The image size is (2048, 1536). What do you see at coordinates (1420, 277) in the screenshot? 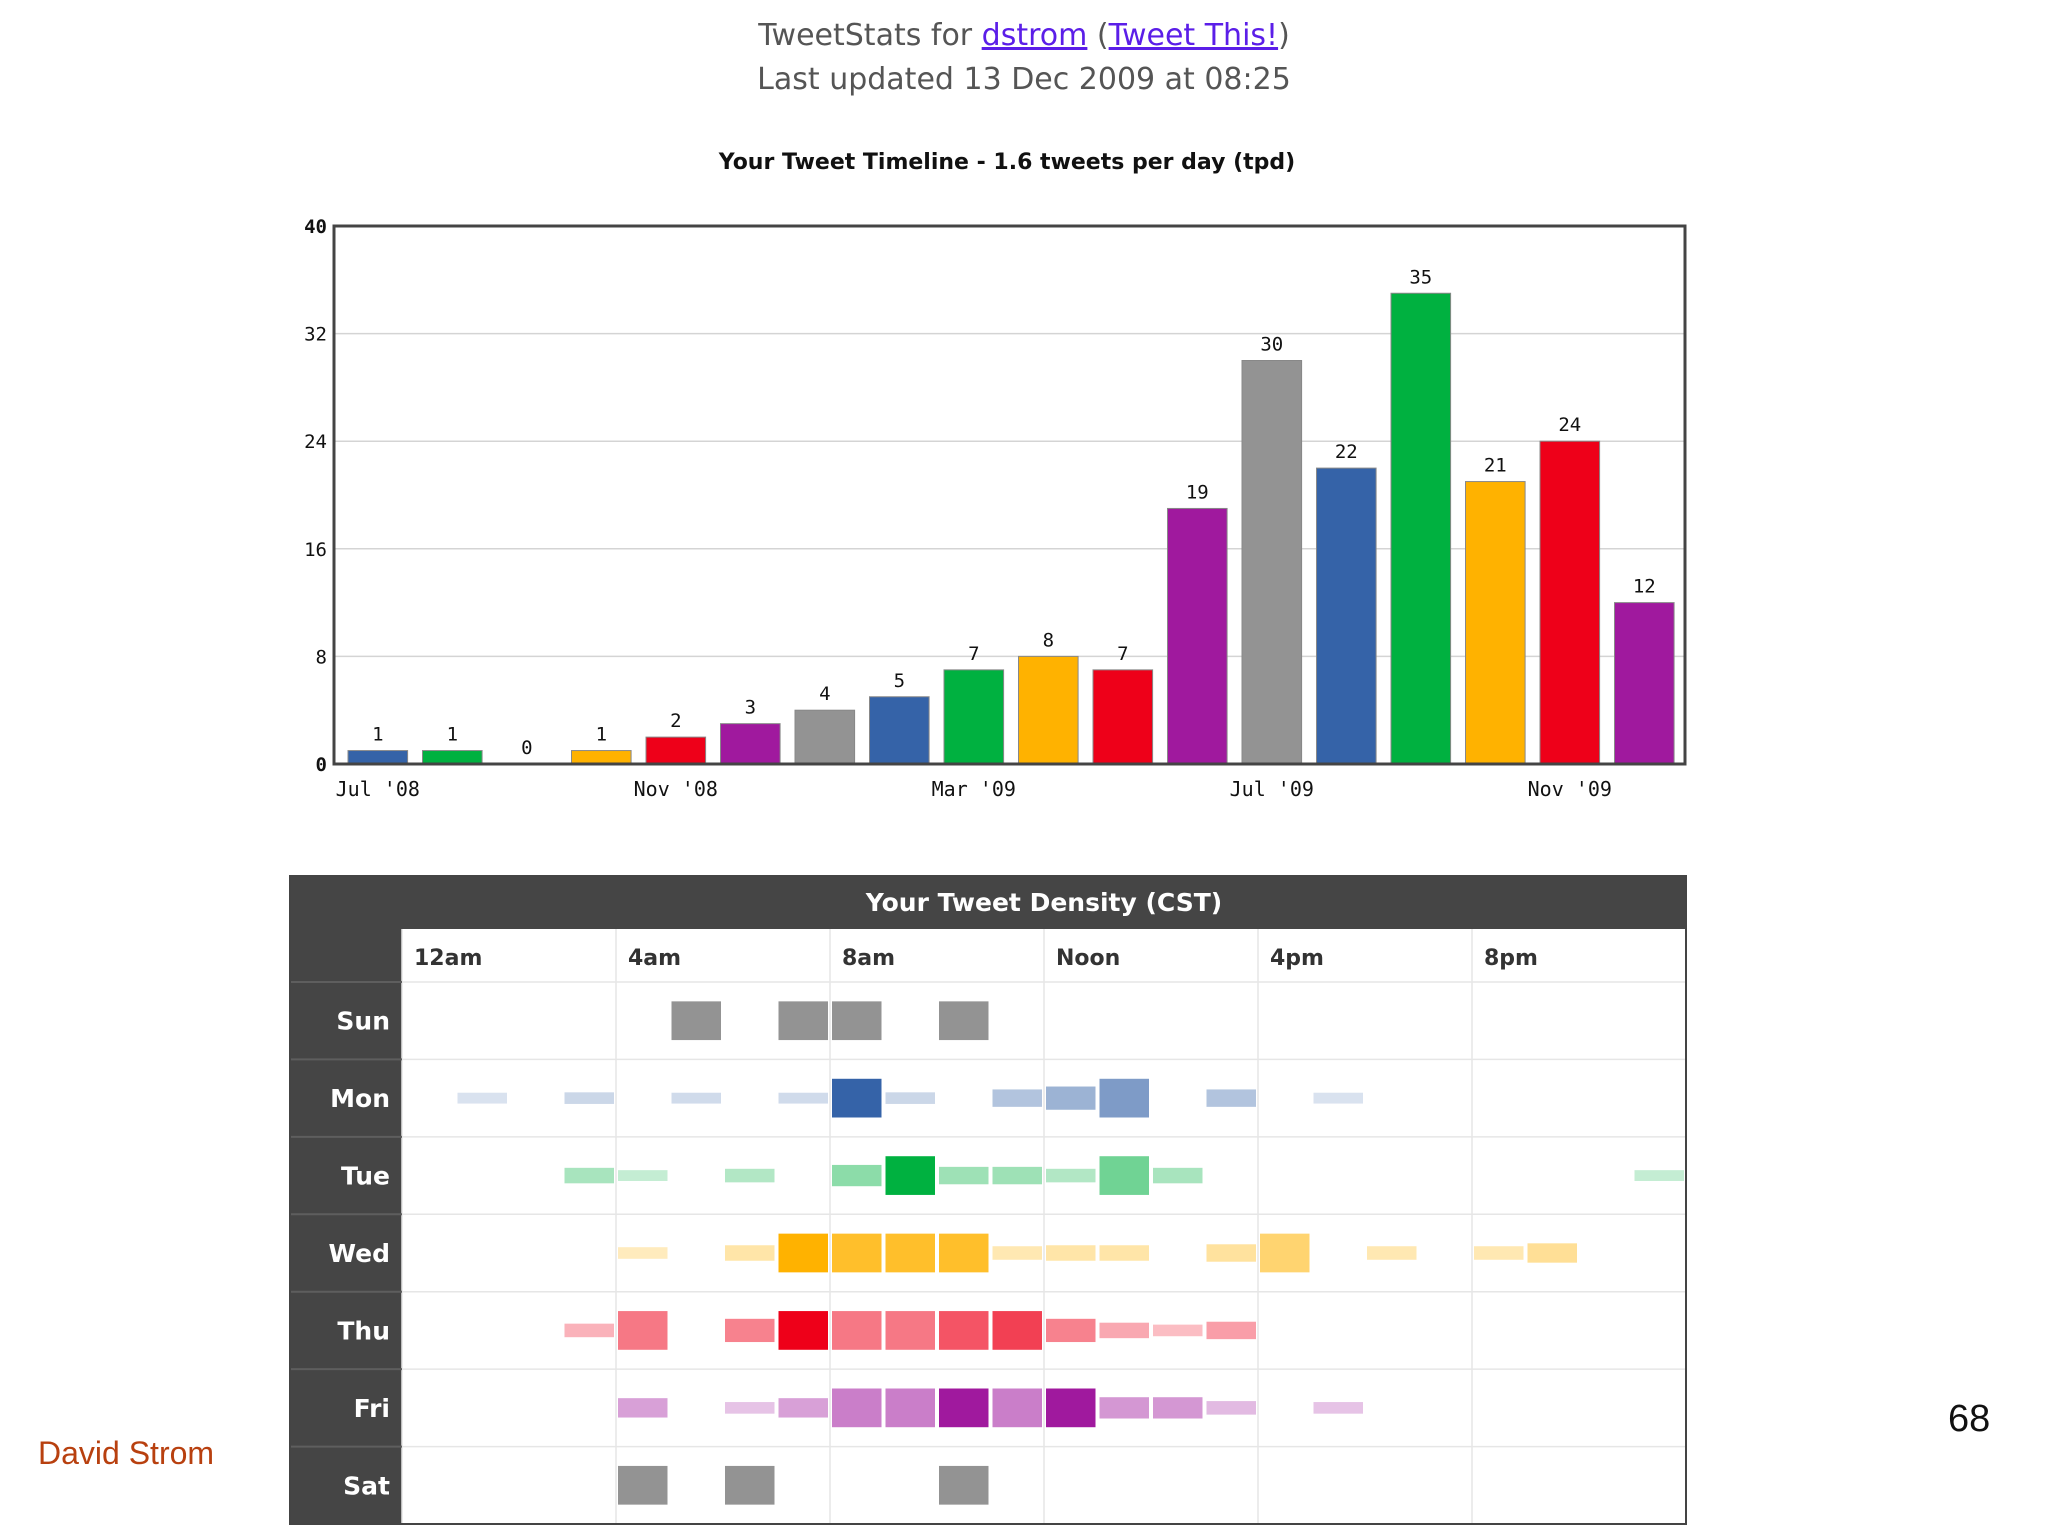
I see `bar-data-label: 35` at bounding box center [1420, 277].